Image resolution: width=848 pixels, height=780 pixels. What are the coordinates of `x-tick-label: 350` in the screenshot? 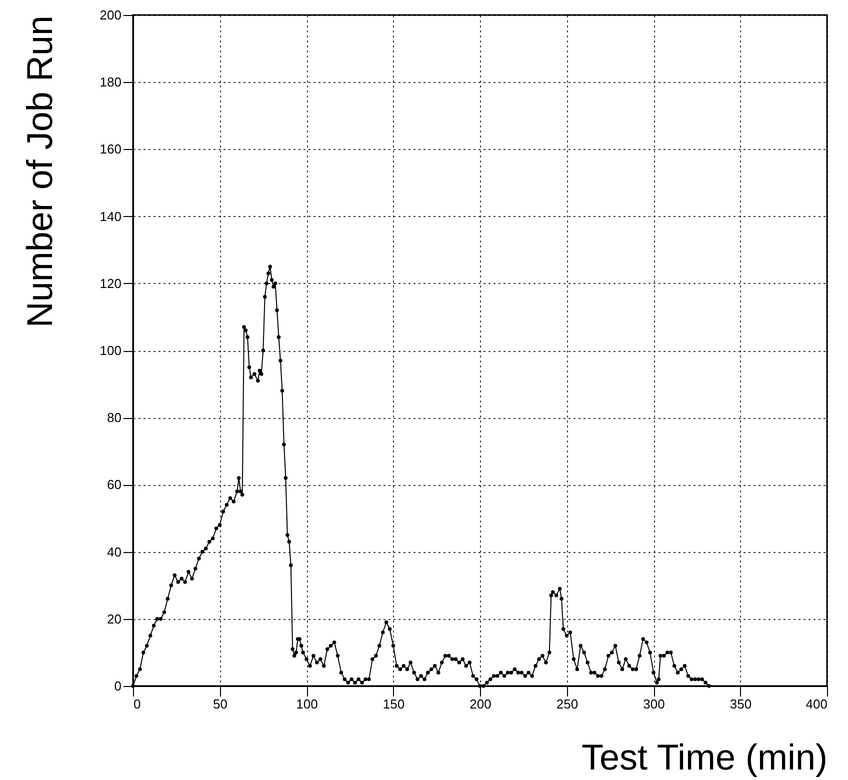 It's located at (741, 704).